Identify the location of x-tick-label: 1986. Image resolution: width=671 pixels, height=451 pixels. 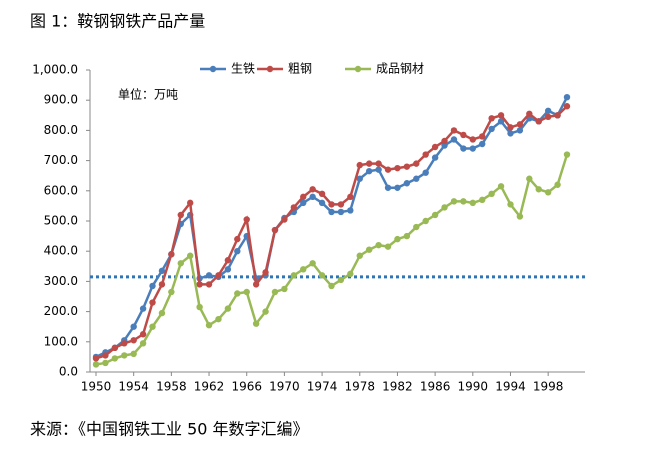
(435, 387).